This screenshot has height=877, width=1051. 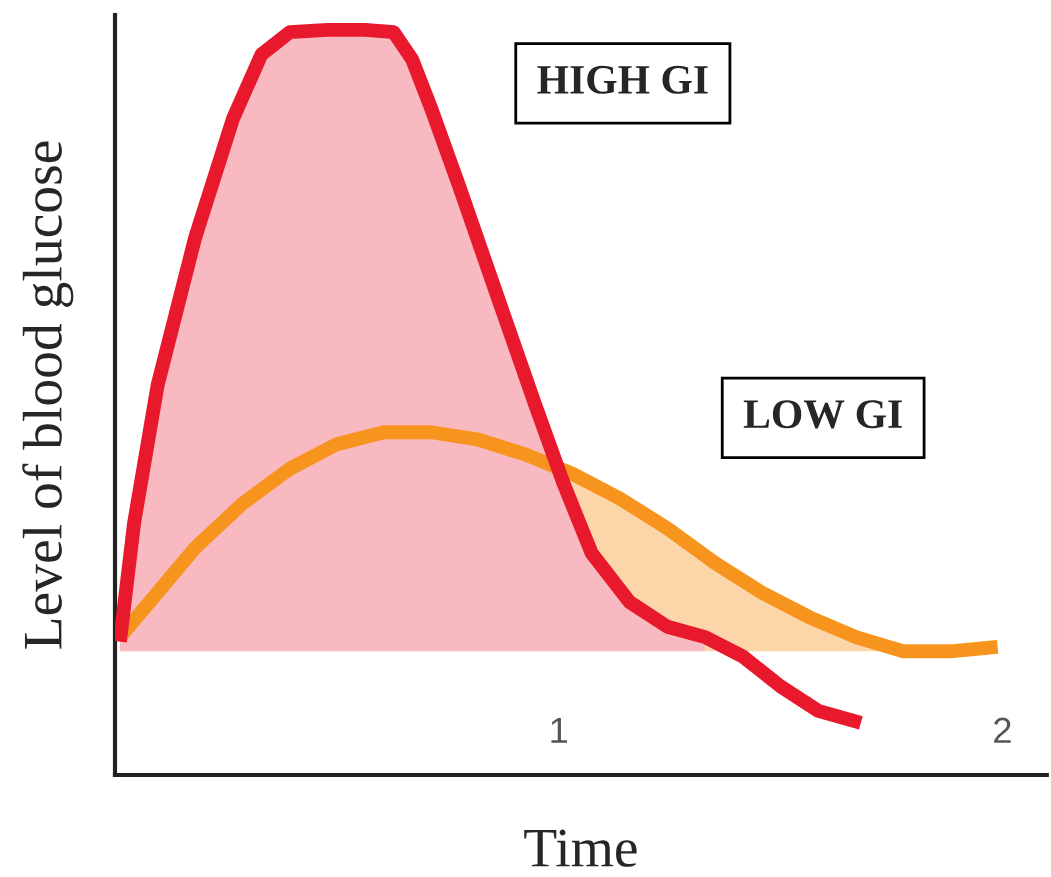 What do you see at coordinates (1002, 730) in the screenshot?
I see `x-tick-label: 2` at bounding box center [1002, 730].